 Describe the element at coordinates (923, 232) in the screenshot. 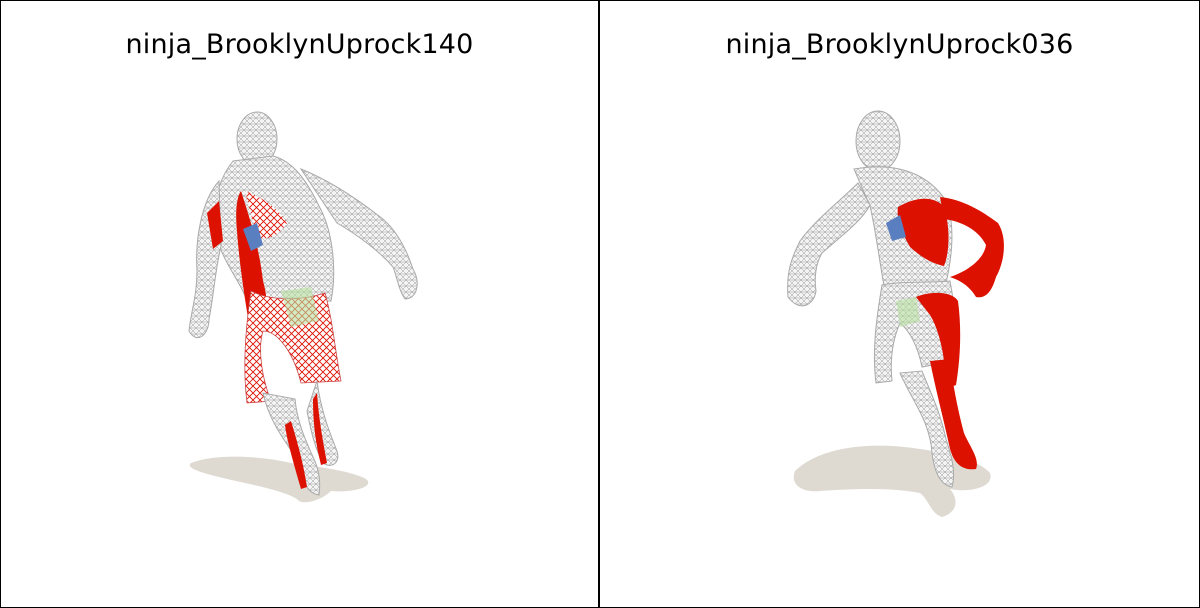

I see `torso-highlight` at that location.